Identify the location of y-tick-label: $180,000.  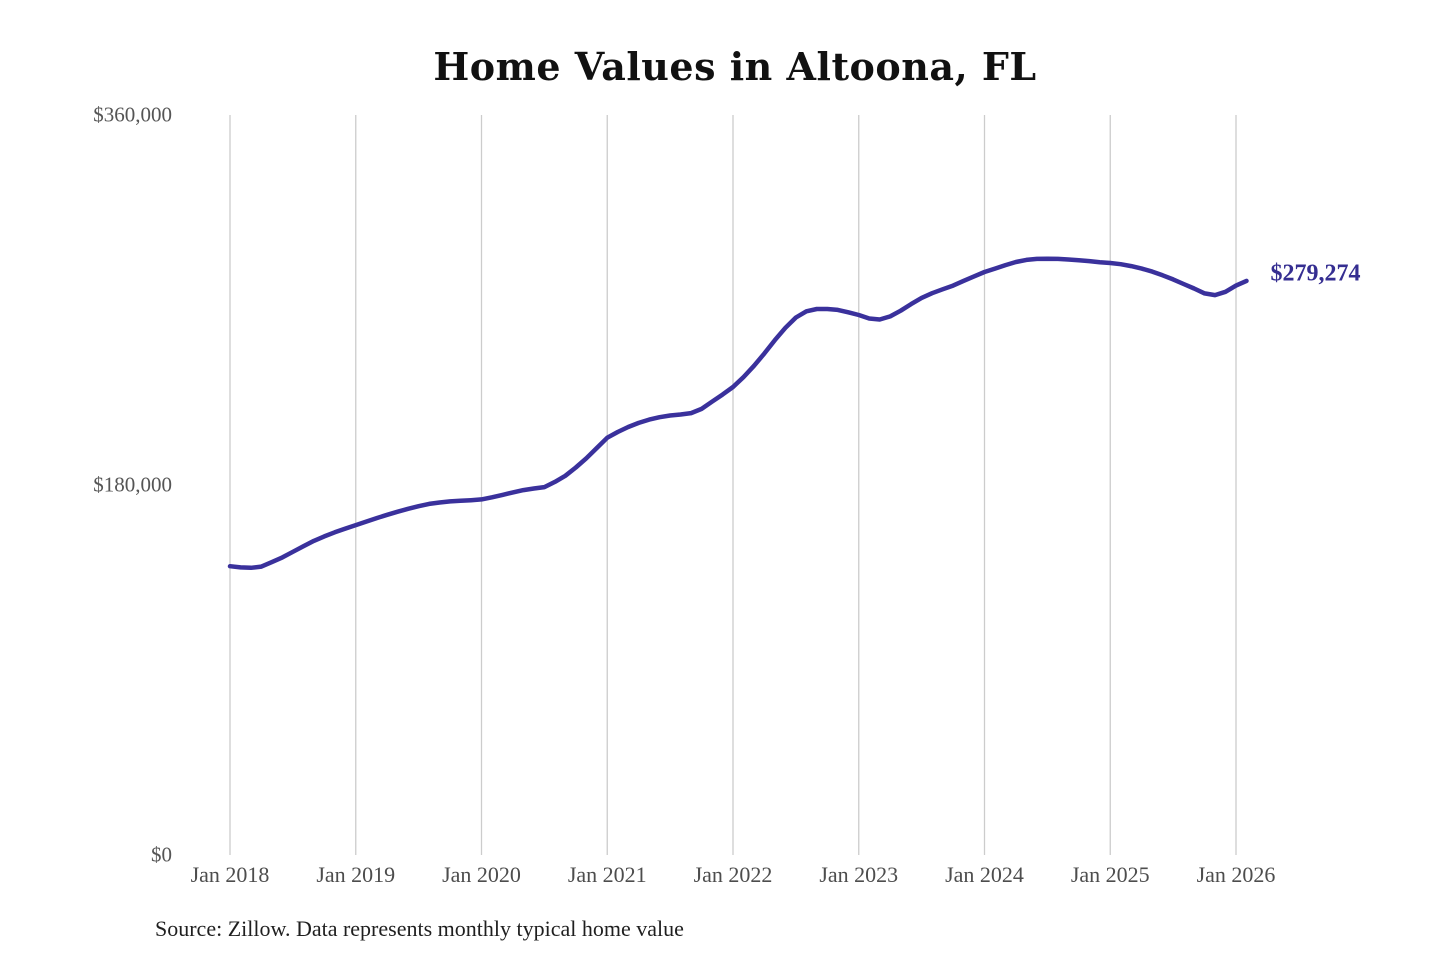
(132, 484).